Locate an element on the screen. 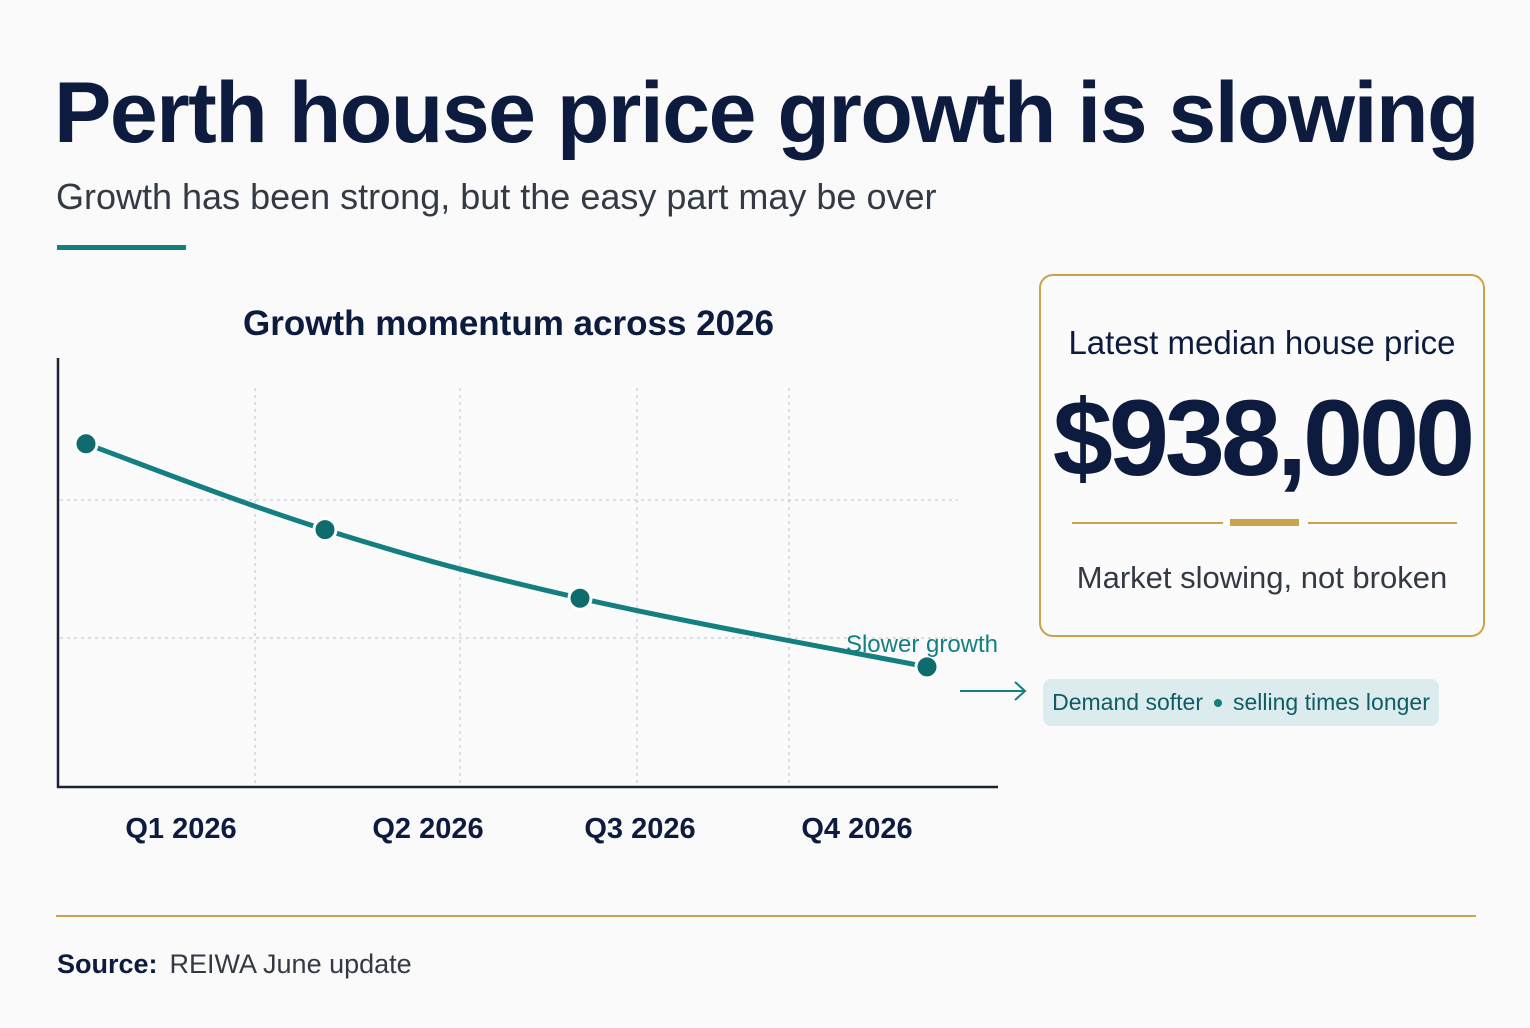  bullet-icon is located at coordinates (1217, 702).